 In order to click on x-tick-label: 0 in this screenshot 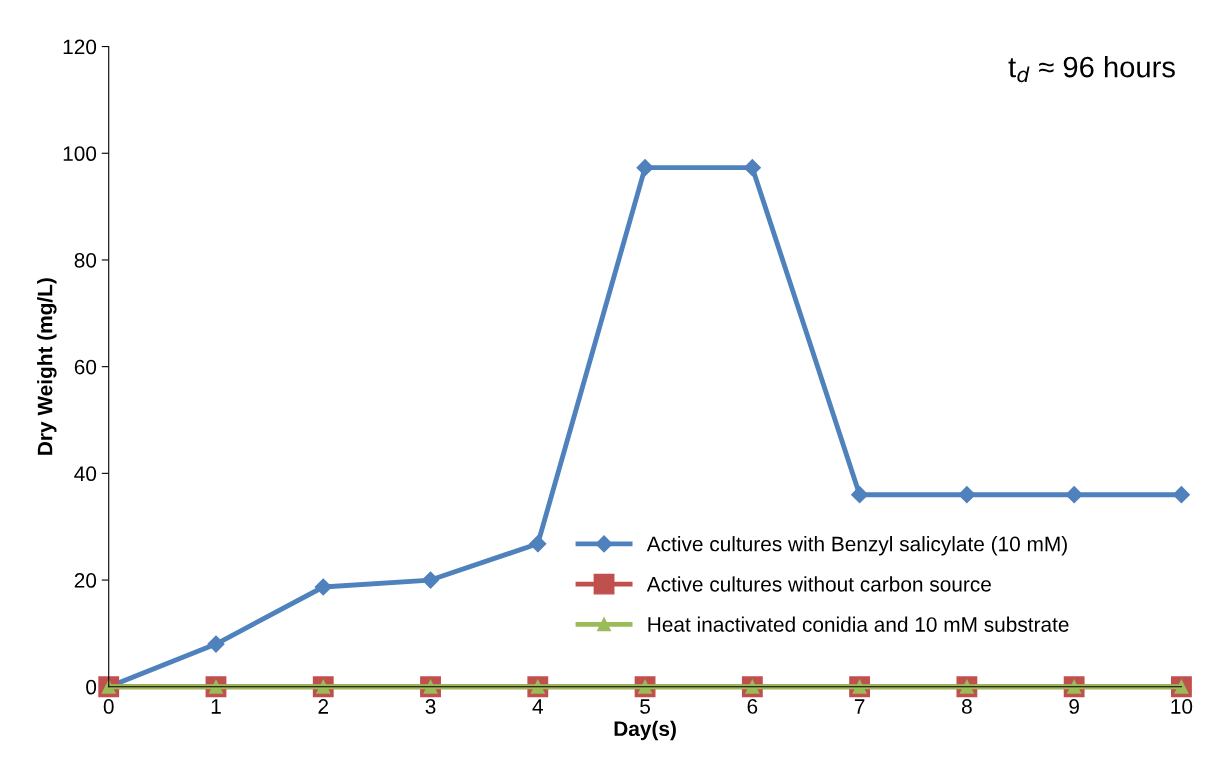, I will do `click(108, 706)`.